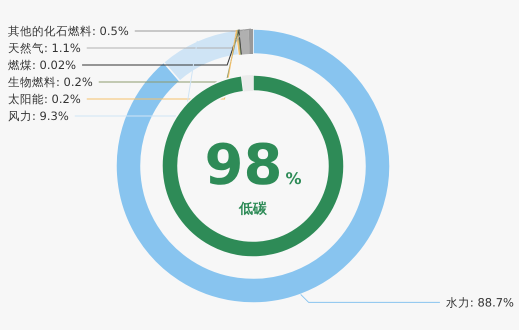 This screenshot has width=519, height=330. I want to click on slice-label: 低碳, so click(253, 209).